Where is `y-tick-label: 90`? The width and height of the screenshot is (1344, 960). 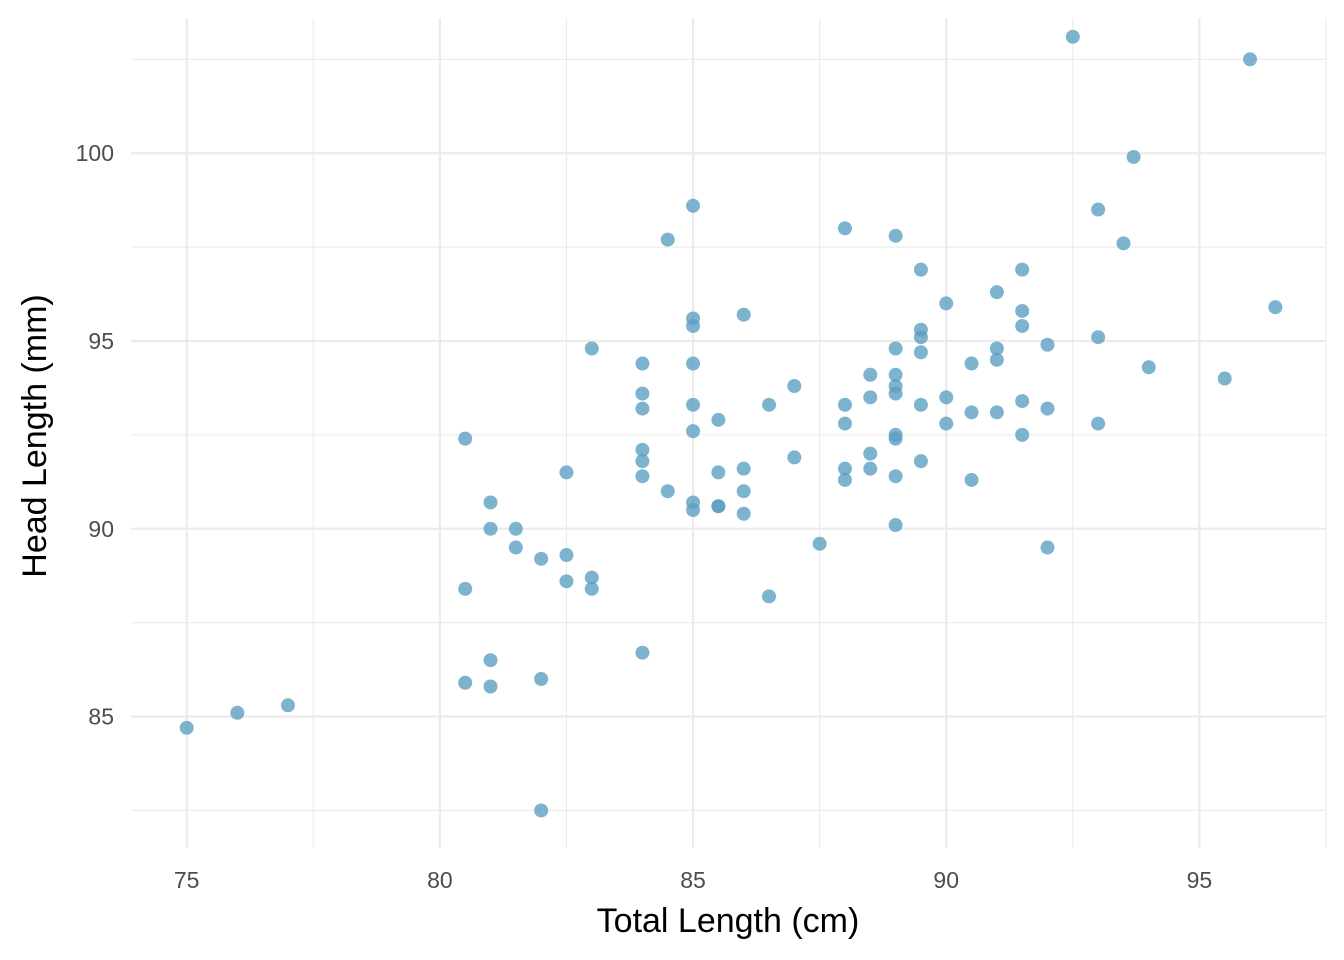
y-tick-label: 90 is located at coordinates (101, 529).